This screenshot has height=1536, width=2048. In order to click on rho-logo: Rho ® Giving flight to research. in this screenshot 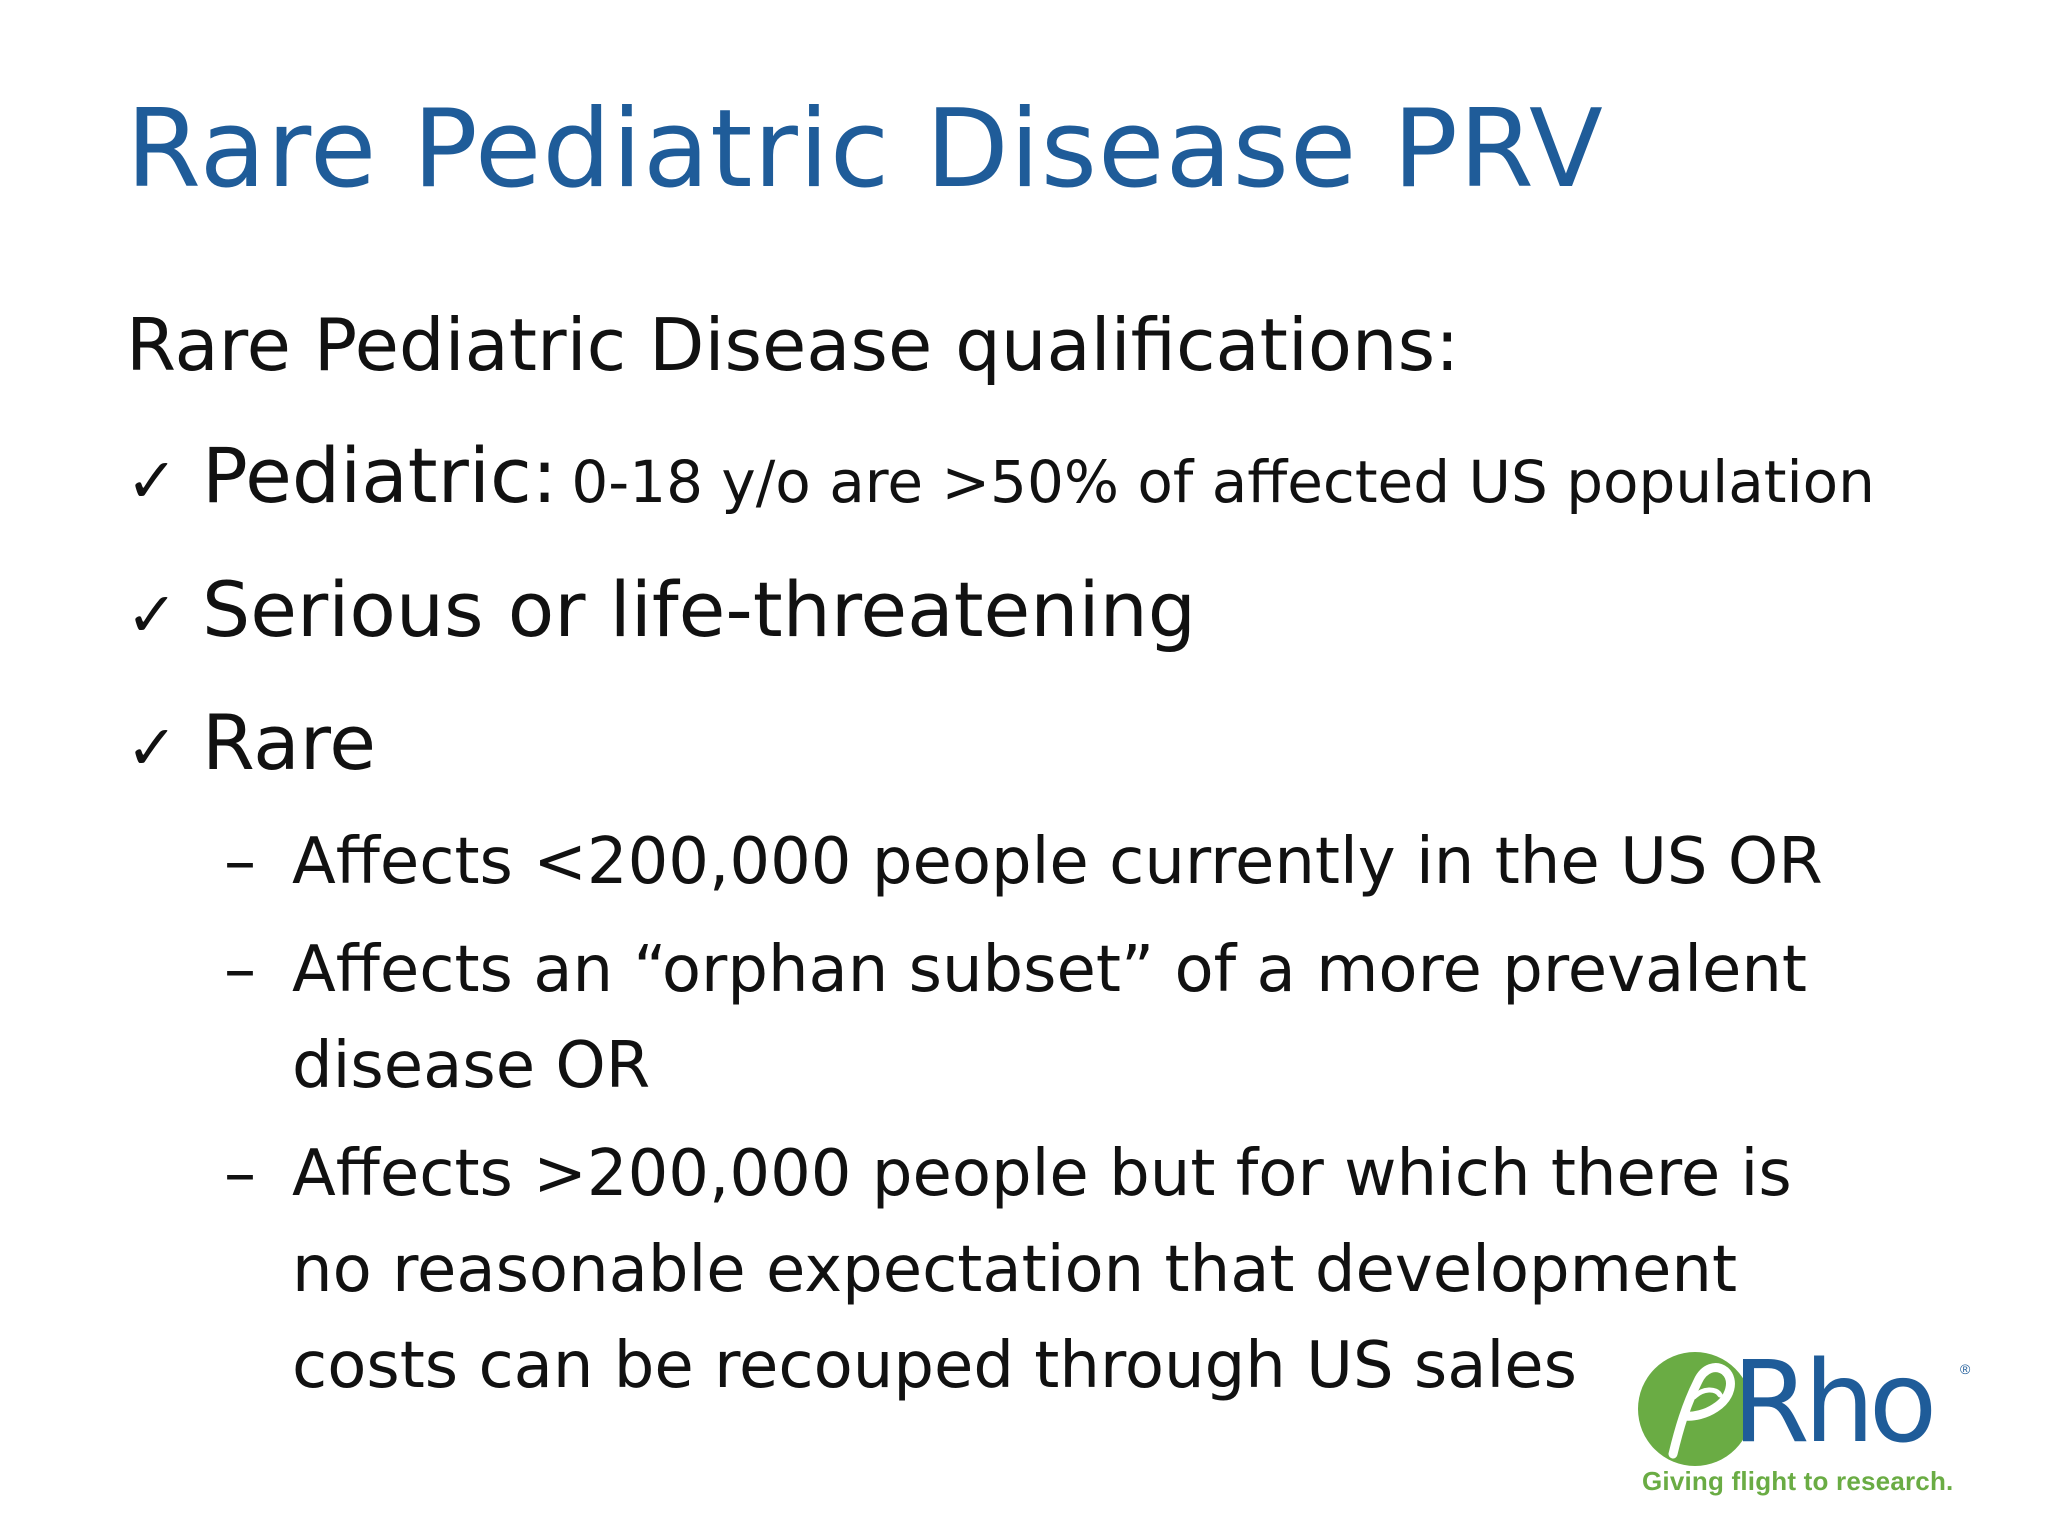, I will do `click(1806, 1417)`.